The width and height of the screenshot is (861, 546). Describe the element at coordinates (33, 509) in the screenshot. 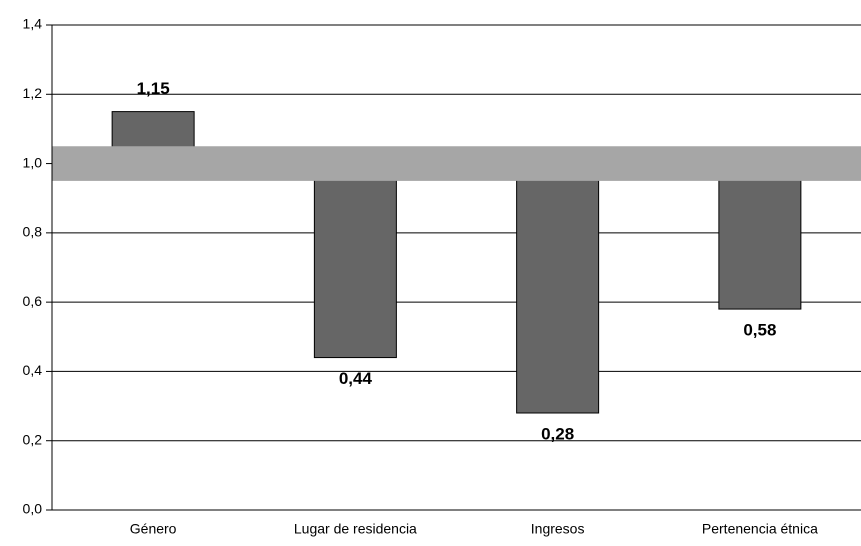

I see `y-tick-label: 0,0` at that location.